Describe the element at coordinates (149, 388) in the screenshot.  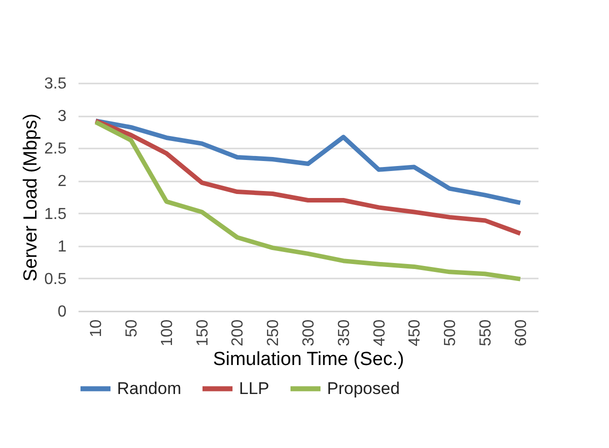
I see `legend-label: Random` at that location.